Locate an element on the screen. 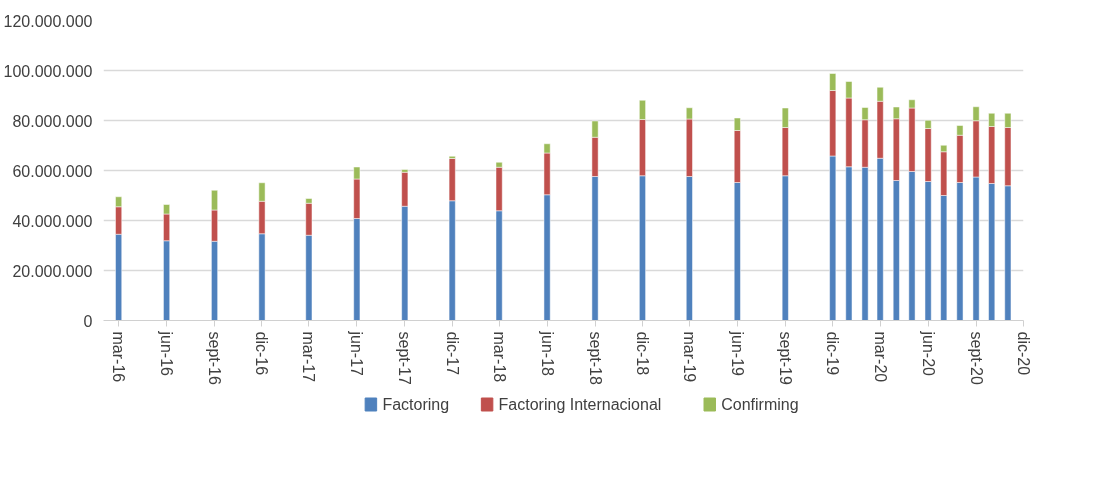  y-tick-label: 80.000.000 is located at coordinates (52, 121).